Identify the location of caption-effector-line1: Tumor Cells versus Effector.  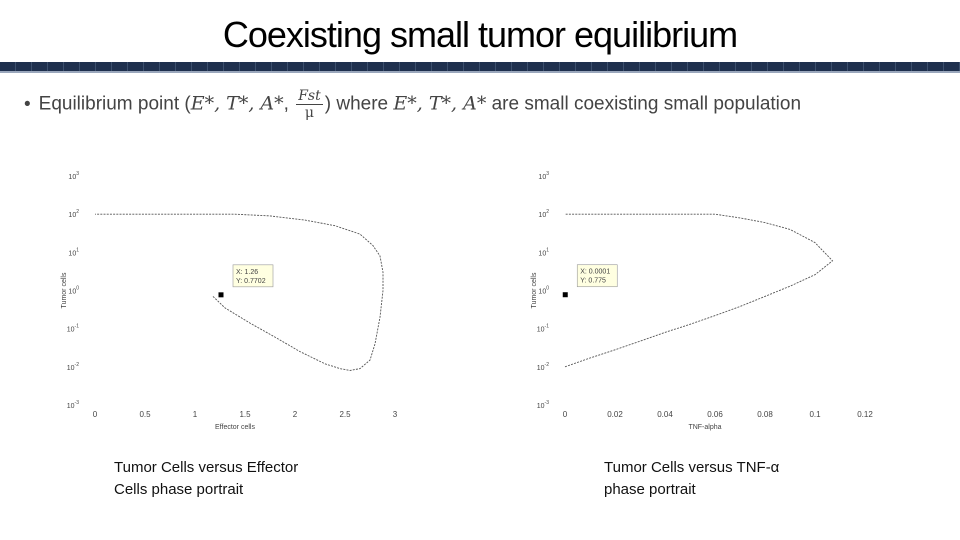
(206, 467).